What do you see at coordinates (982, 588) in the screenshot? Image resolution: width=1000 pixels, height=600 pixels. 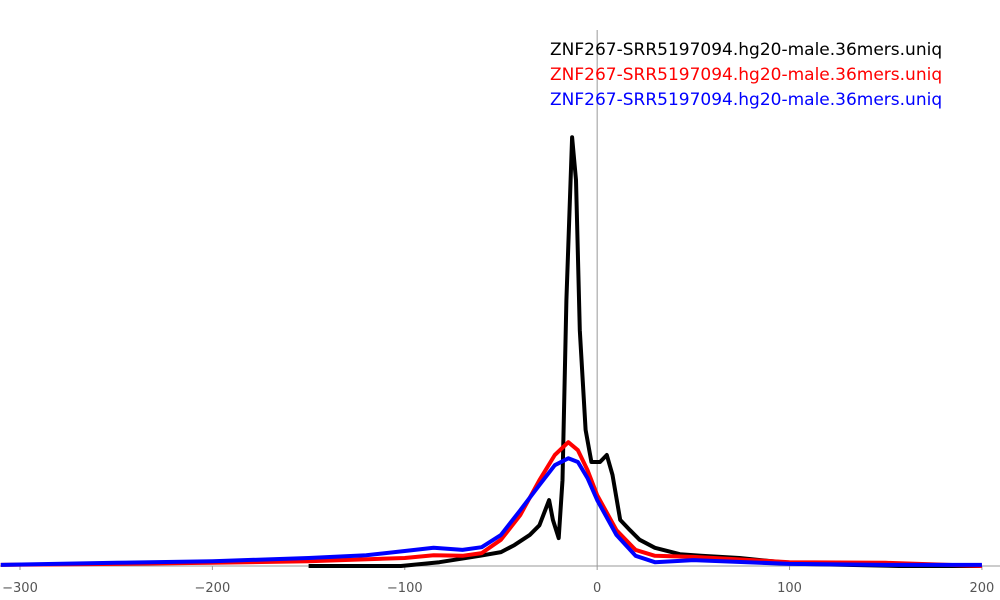 I see `x-tick-label: 200` at bounding box center [982, 588].